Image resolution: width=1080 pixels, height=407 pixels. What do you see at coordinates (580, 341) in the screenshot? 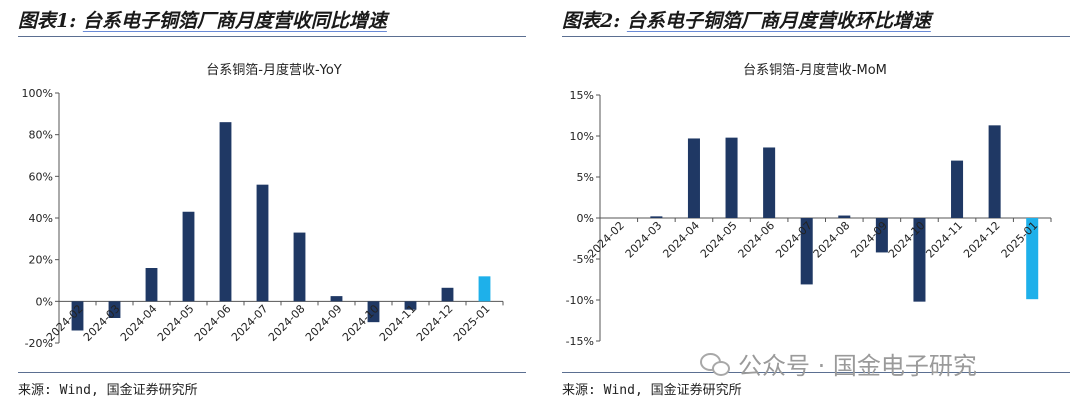
I see `y-tick-label: -15%` at bounding box center [580, 341].